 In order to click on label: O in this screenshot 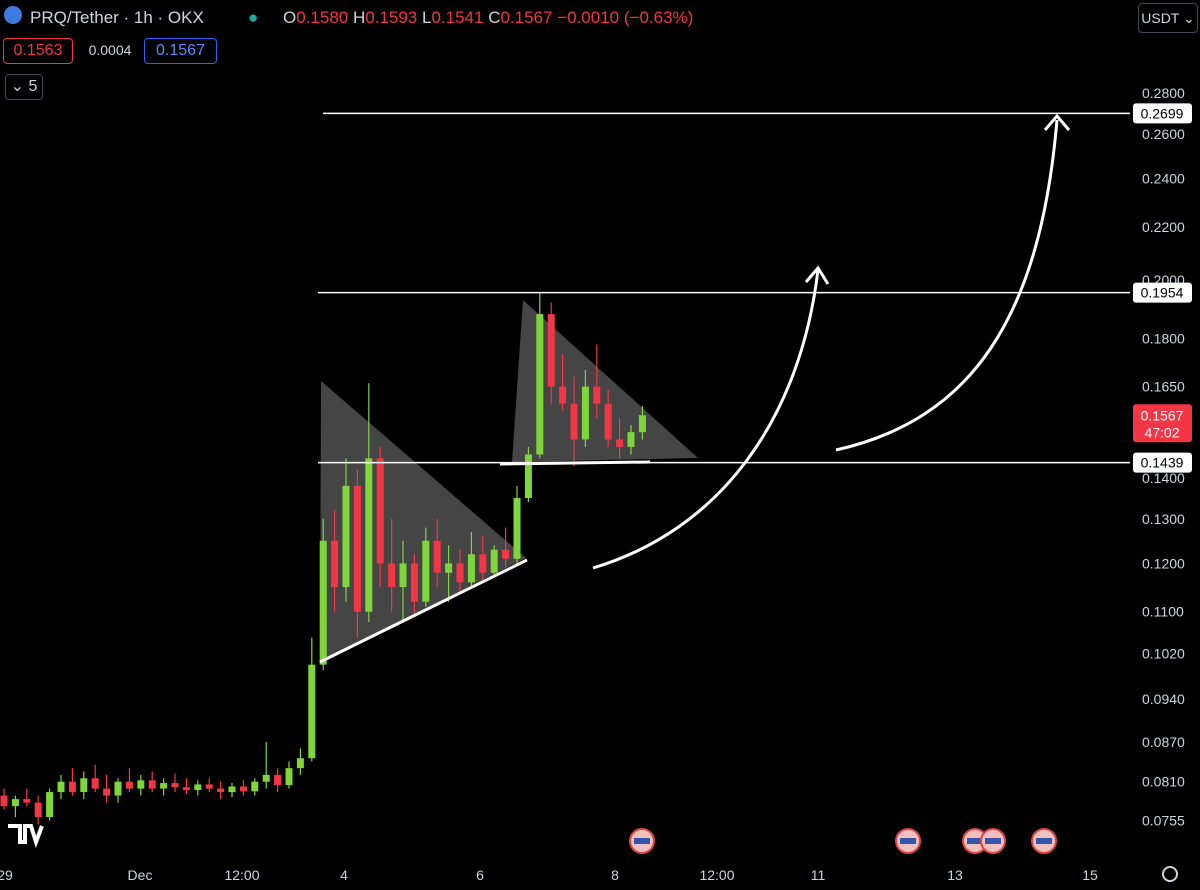, I will do `click(290, 17)`.